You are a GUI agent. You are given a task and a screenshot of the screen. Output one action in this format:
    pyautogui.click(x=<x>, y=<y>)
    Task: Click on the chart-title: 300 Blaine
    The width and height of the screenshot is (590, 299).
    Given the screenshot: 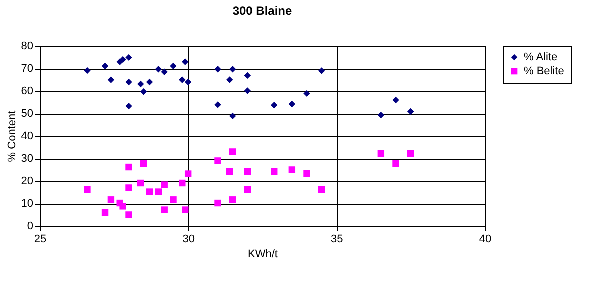 What is the action you would take?
    pyautogui.click(x=262, y=11)
    